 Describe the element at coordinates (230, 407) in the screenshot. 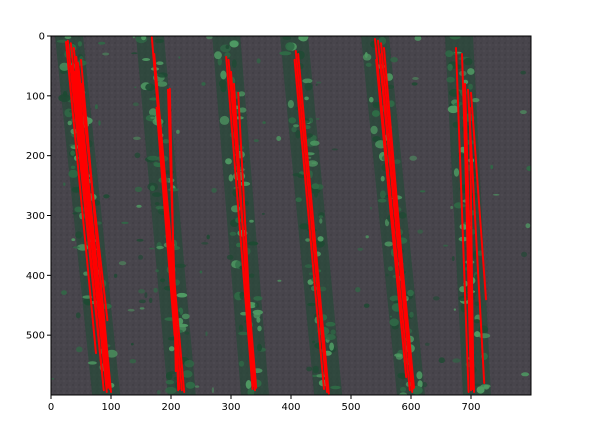

I see `x-tick-label: 300` at that location.